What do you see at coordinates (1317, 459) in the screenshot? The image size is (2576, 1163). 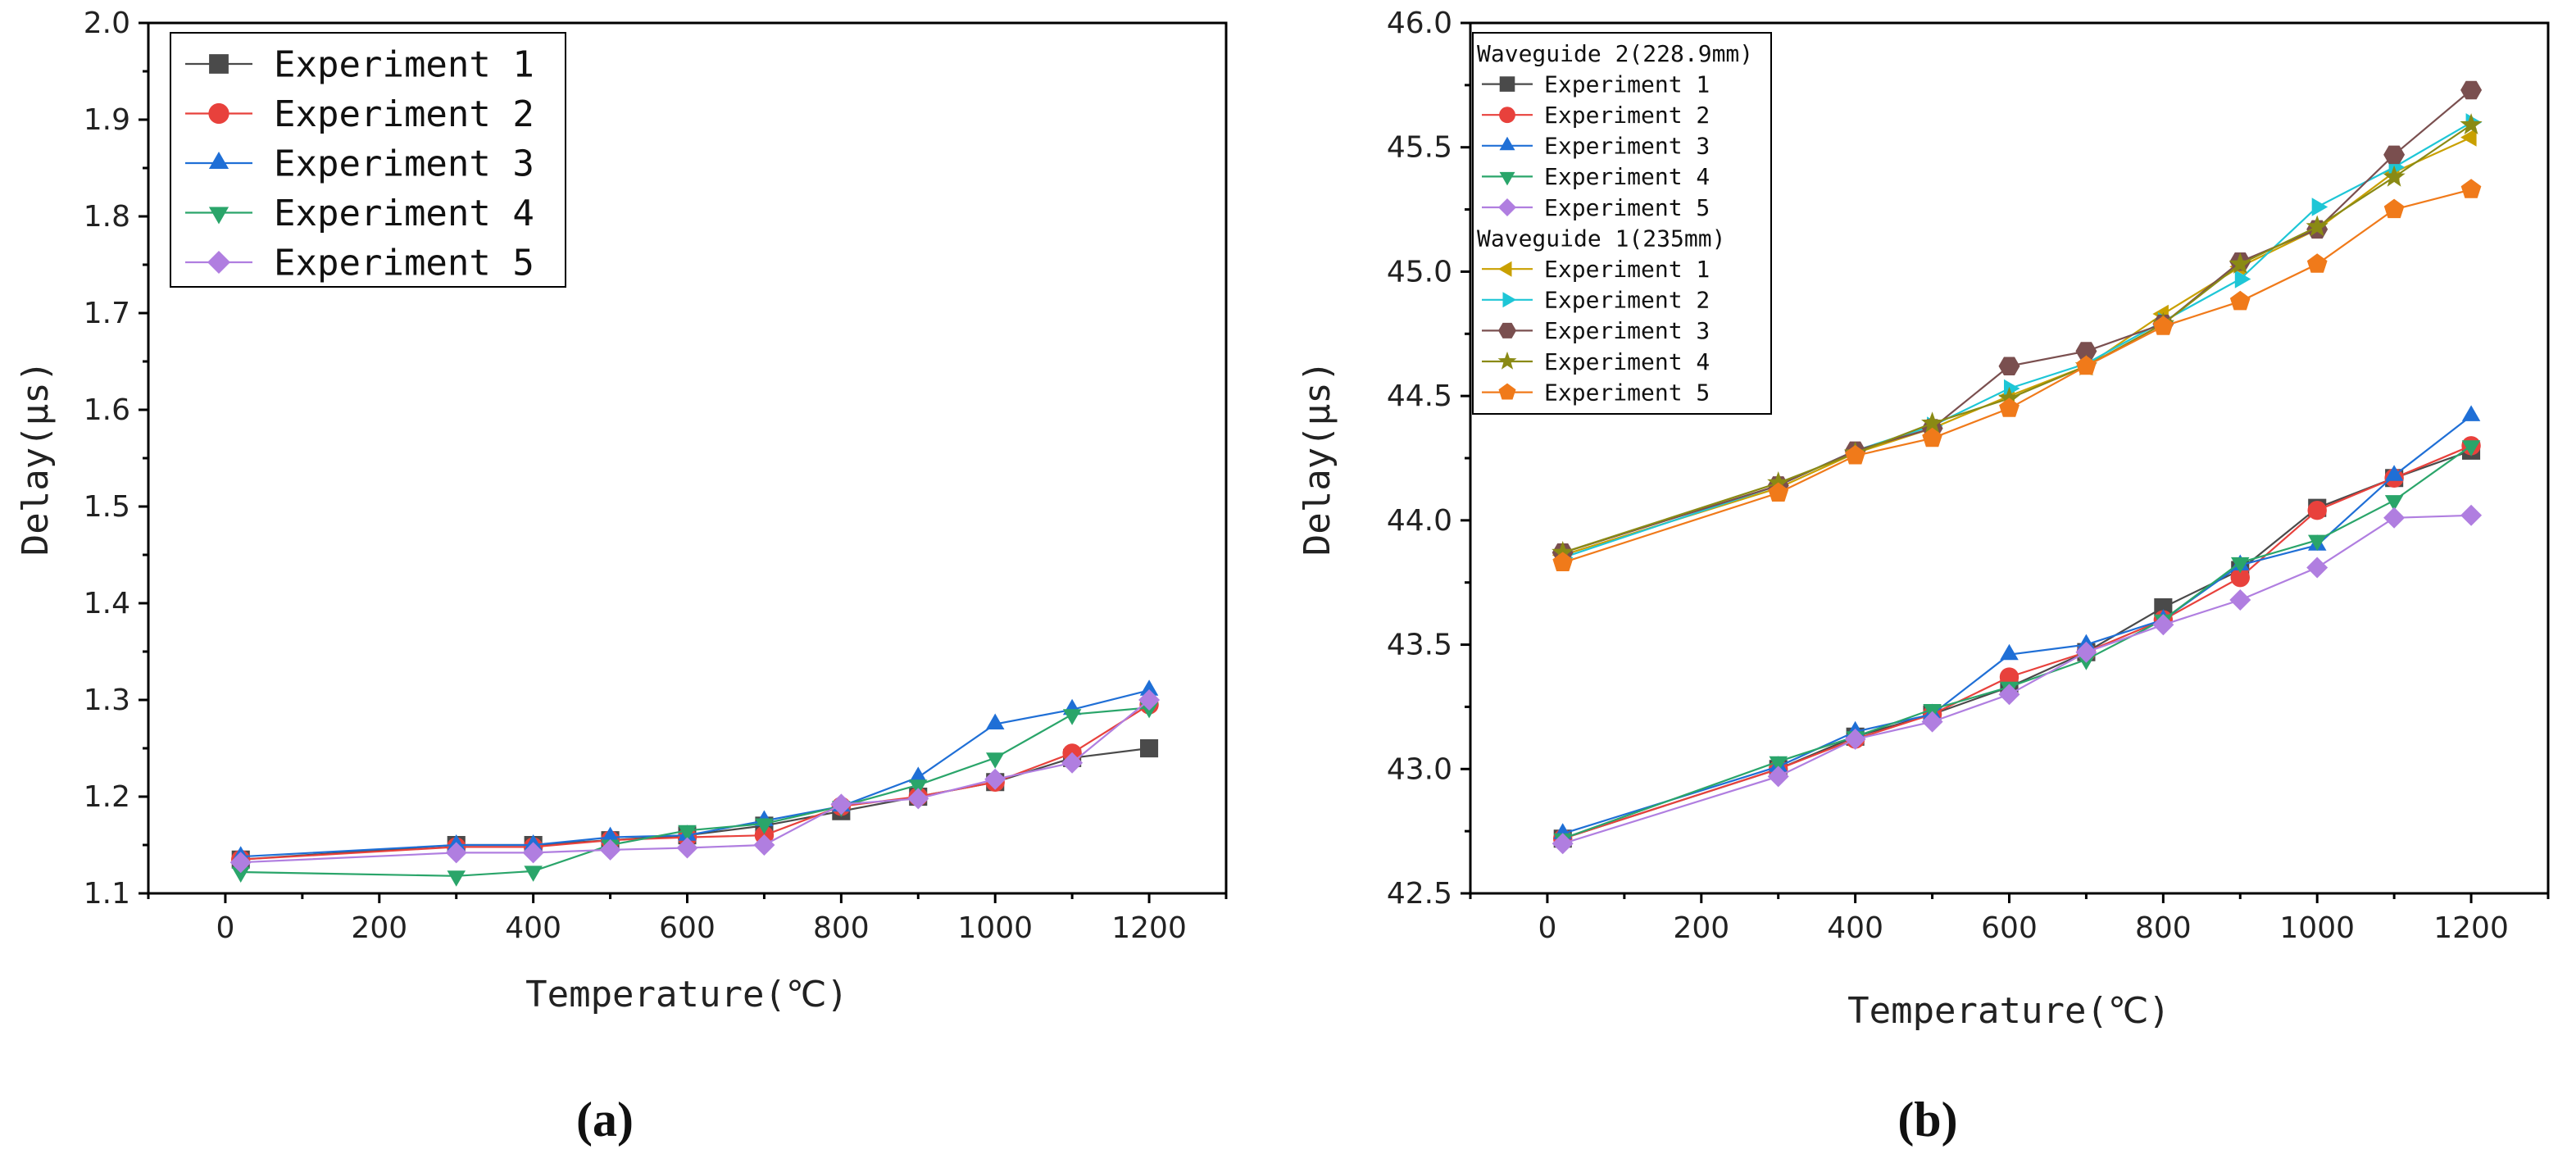 I see `y-axis-title-b: Delay(μs)` at bounding box center [1317, 459].